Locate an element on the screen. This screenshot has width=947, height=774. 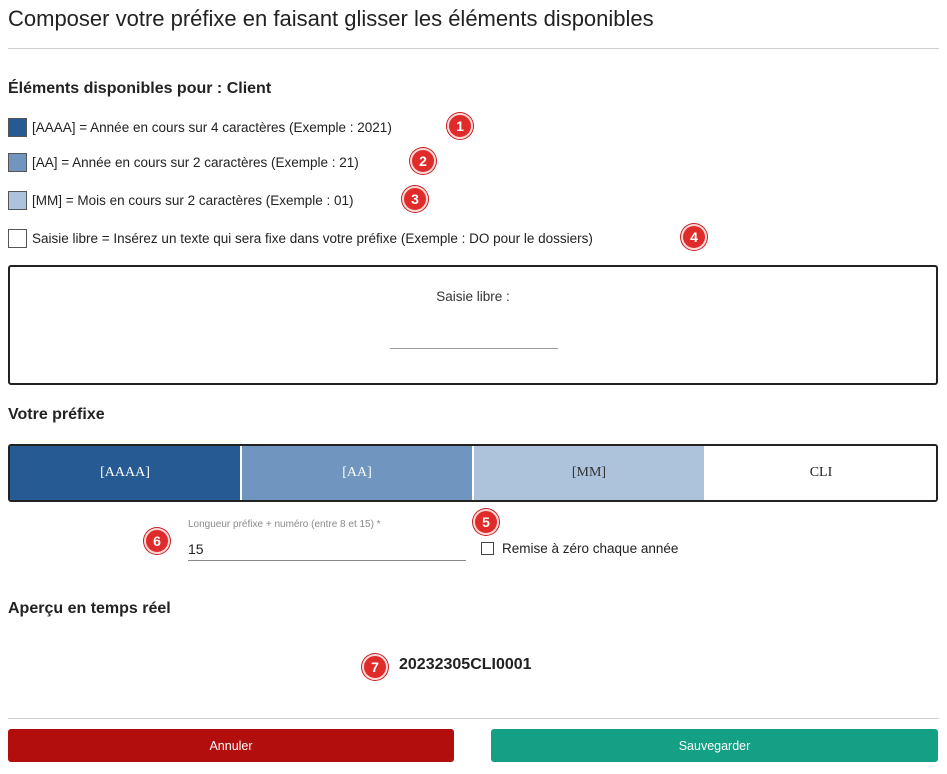
prefix-segment-aaaa: [AAAA] is located at coordinates (125, 473).